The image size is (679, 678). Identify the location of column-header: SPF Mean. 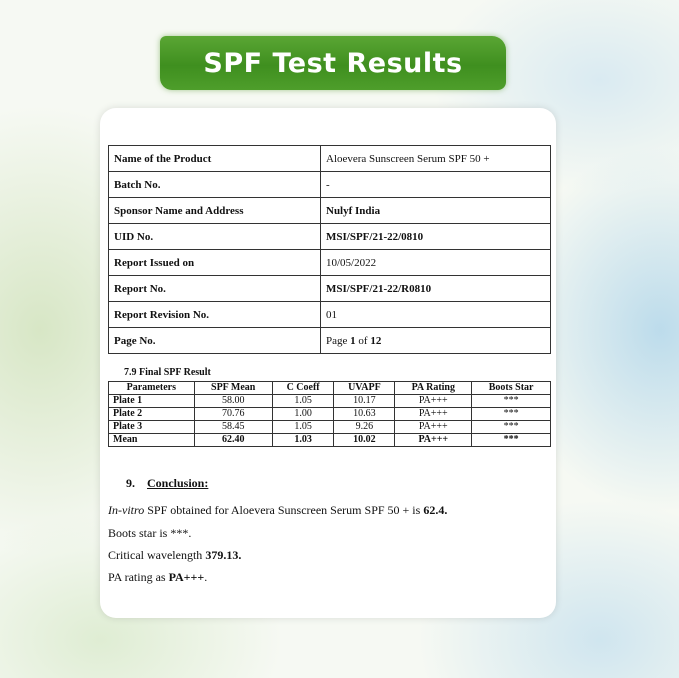
(233, 388).